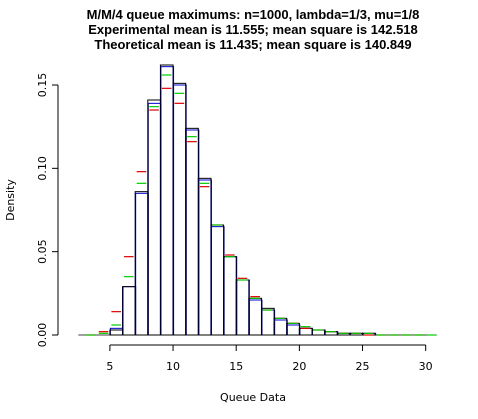 The image size is (478, 419). I want to click on y-axis: 0.00 0.05 0.10 0.15, so click(47, 210).